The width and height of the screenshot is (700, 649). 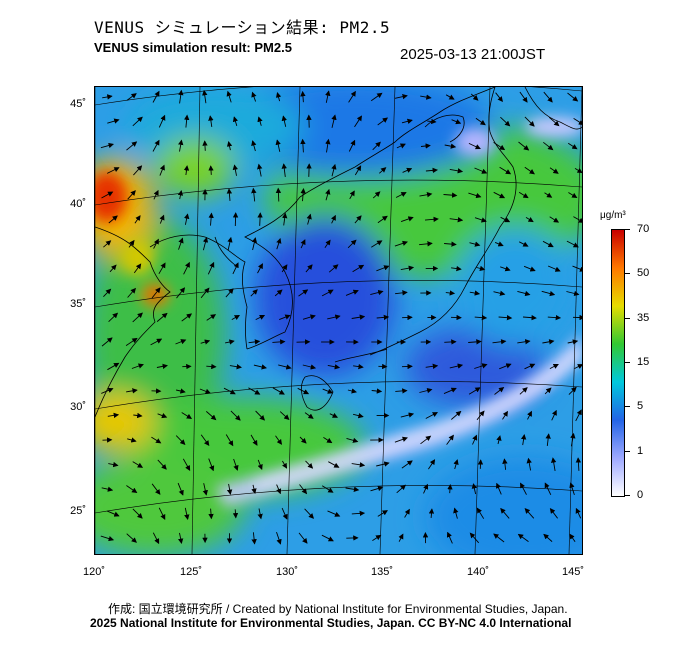 What do you see at coordinates (473, 54) in the screenshot?
I see `timestamp: 2025-03-13 21:00JST` at bounding box center [473, 54].